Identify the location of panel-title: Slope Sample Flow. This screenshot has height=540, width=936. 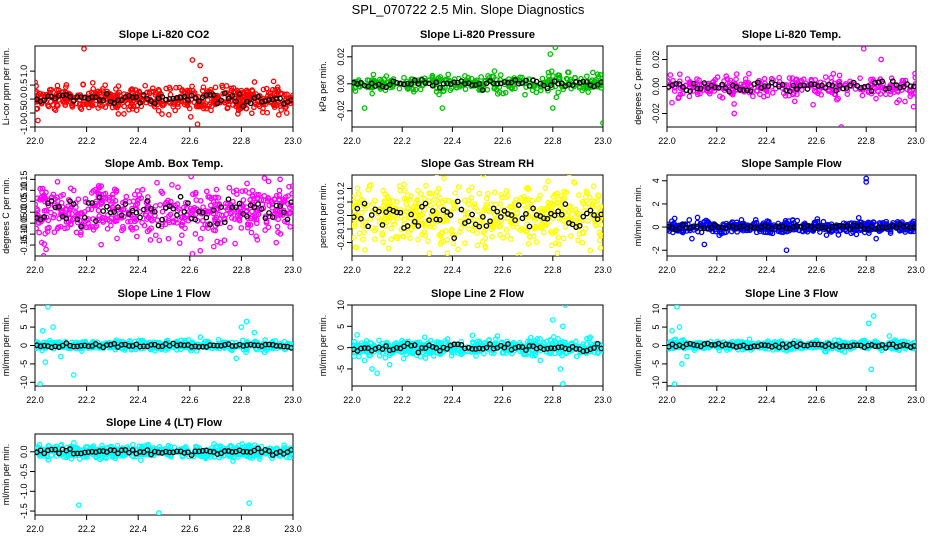
(791, 164).